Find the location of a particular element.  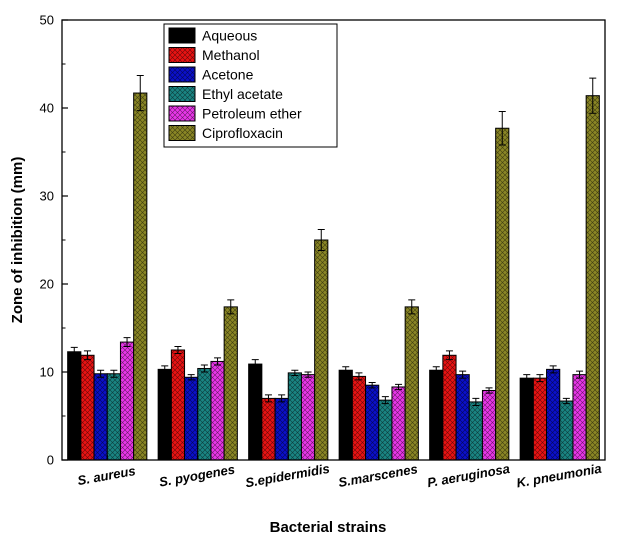

bar-p-aeruginosa-aqueous is located at coordinates (436, 415).